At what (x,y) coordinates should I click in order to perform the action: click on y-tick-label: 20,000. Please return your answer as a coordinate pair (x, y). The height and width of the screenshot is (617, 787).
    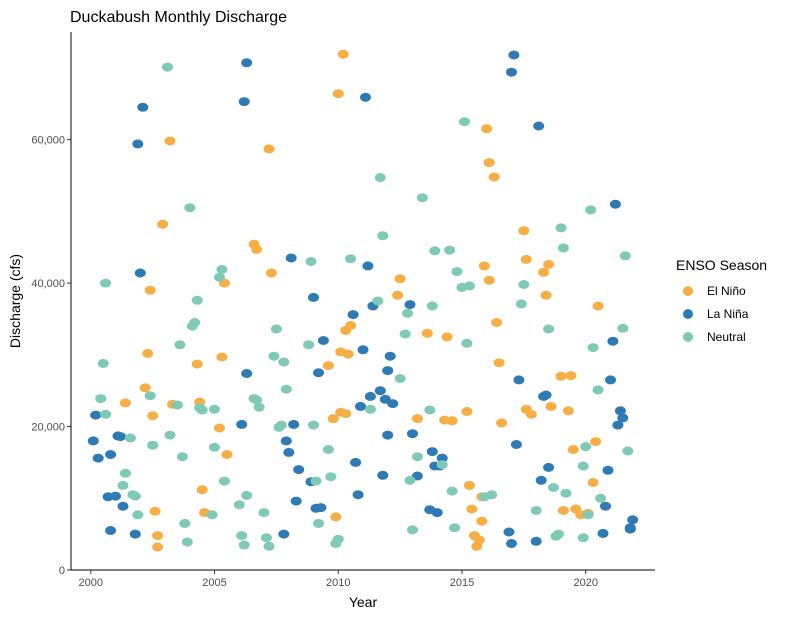
    Looking at the image, I should click on (48, 428).